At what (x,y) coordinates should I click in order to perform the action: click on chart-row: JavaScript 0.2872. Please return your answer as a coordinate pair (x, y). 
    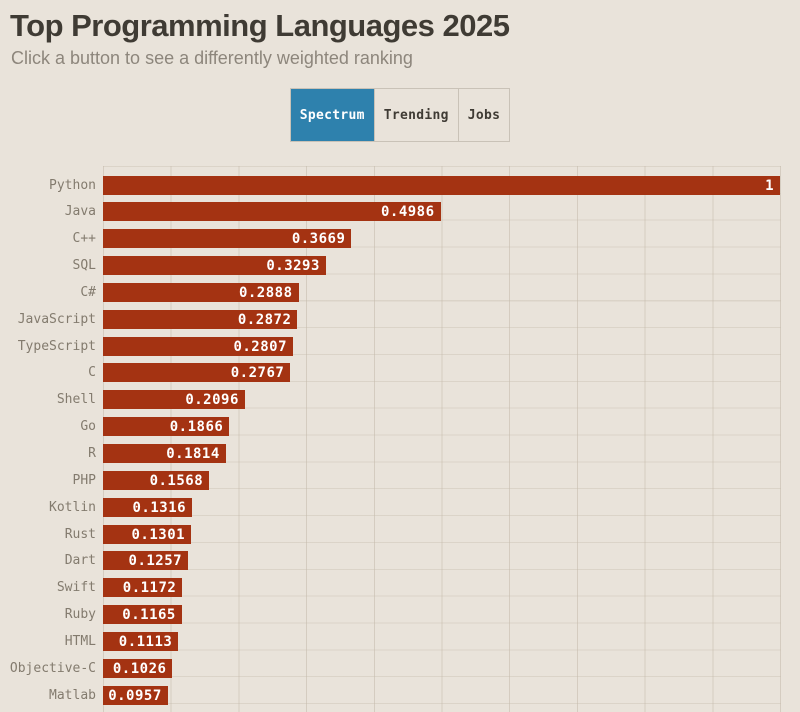
    Looking at the image, I should click on (400, 319).